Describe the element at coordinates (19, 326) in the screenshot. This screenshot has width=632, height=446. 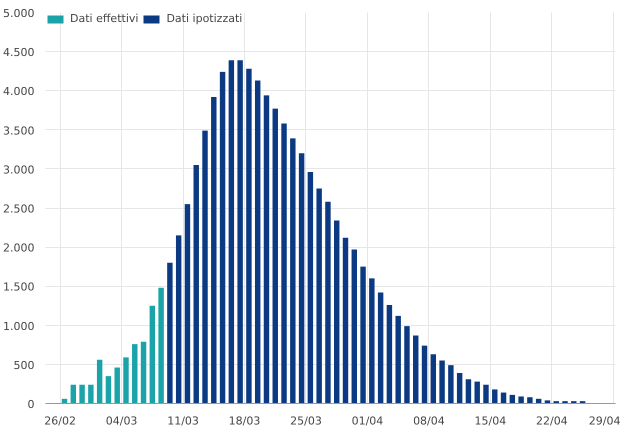
I see `y-tick-label: 1.000` at that location.